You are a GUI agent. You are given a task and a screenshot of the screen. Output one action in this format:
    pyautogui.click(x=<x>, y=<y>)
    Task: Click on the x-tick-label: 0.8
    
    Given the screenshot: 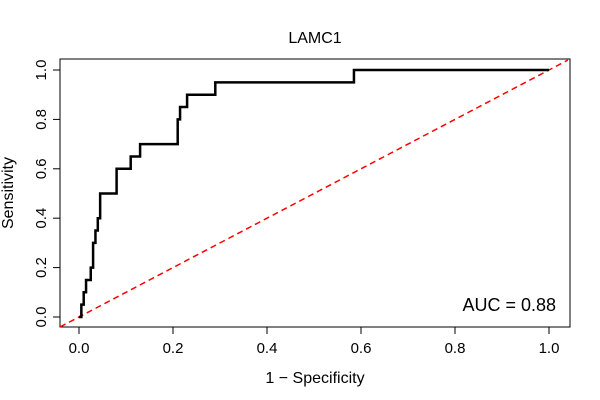 What is the action you would take?
    pyautogui.click(x=455, y=348)
    